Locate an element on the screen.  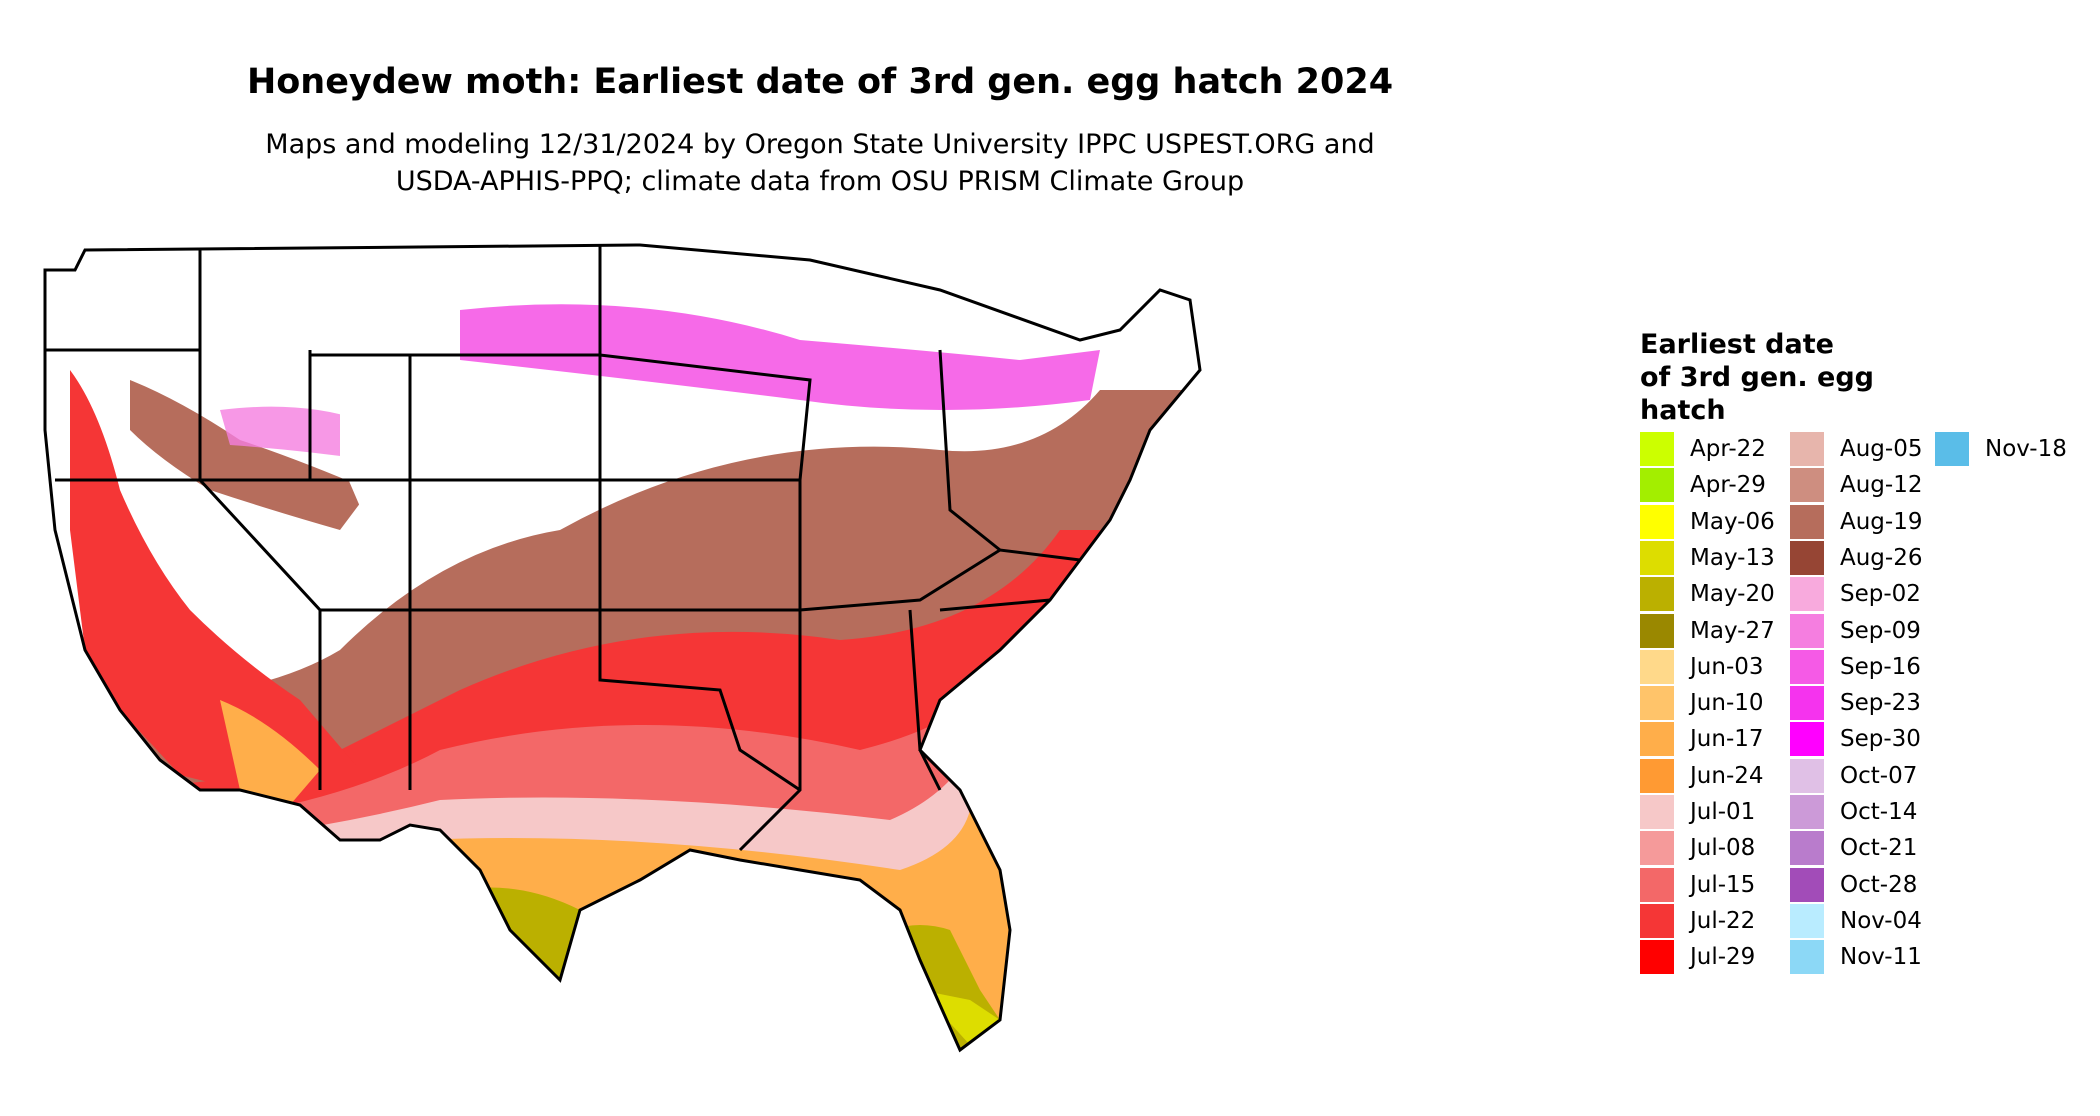
legend-label: Oct-21 is located at coordinates (1879, 848).